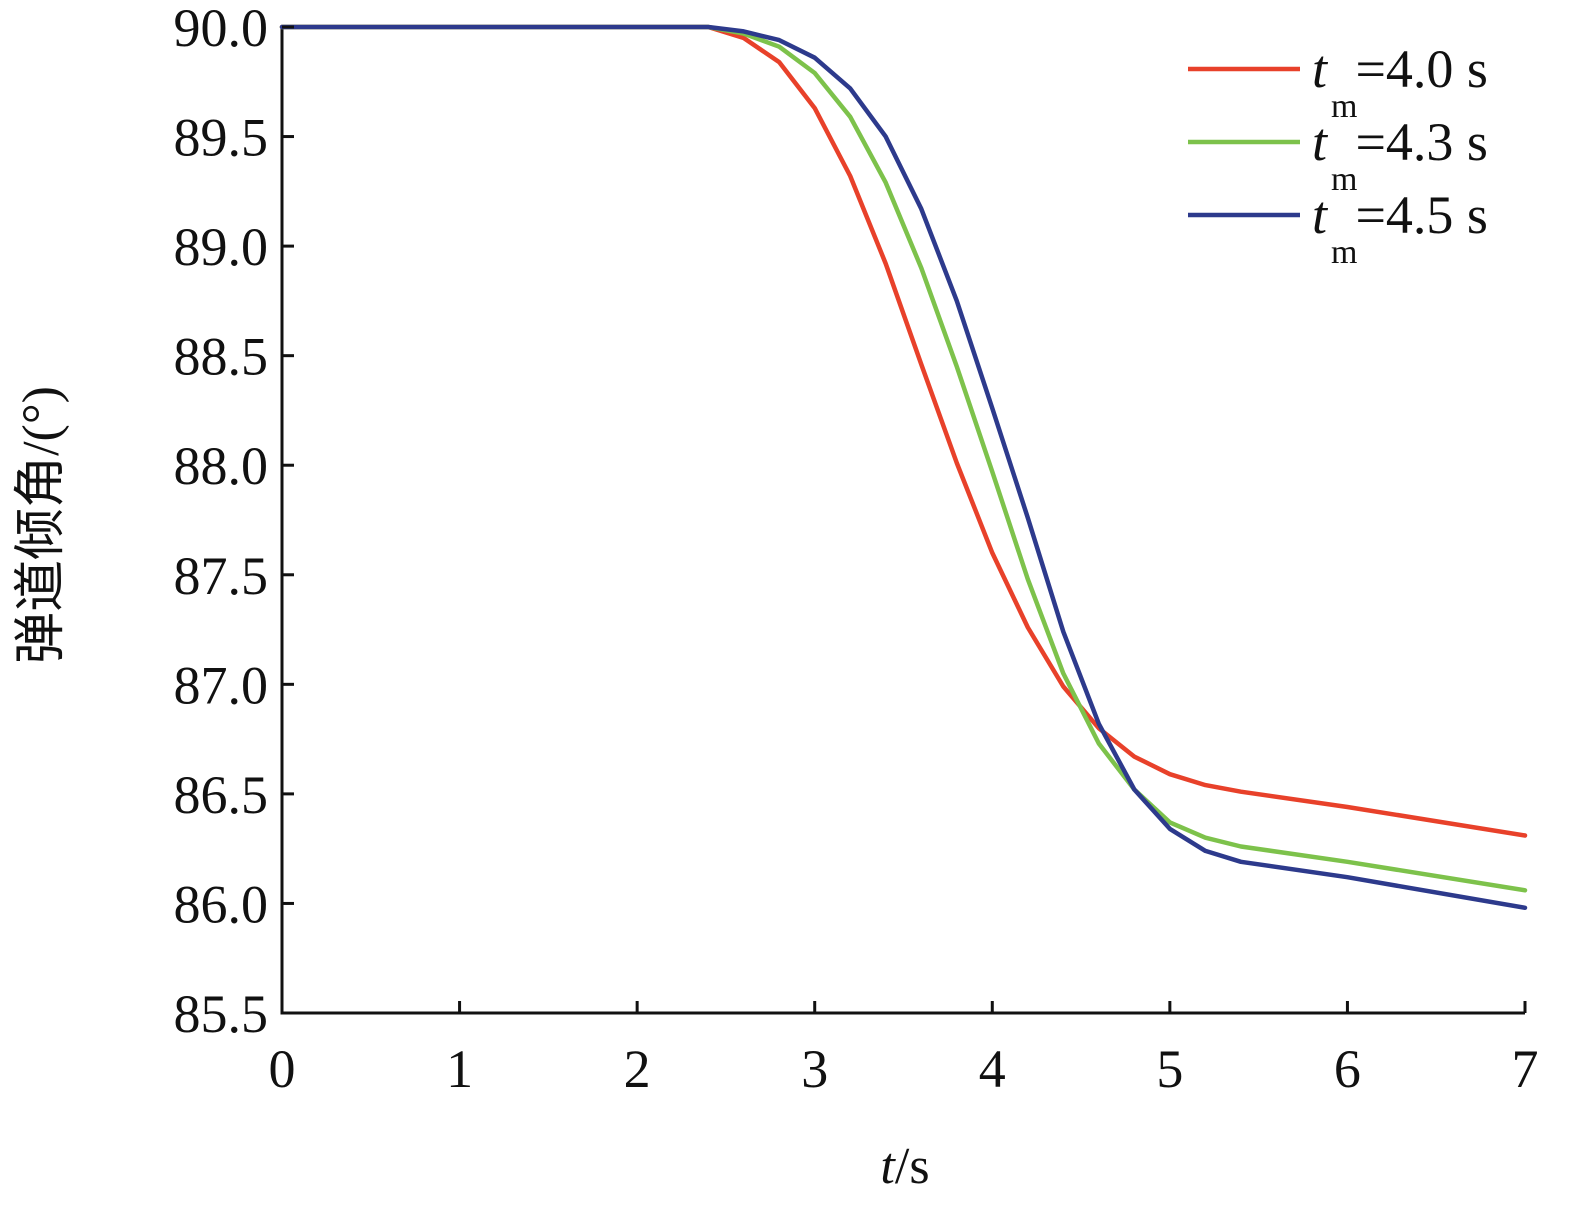 The height and width of the screenshot is (1205, 1583). I want to click on legend-value: =4.0 s, so click(1421, 69).